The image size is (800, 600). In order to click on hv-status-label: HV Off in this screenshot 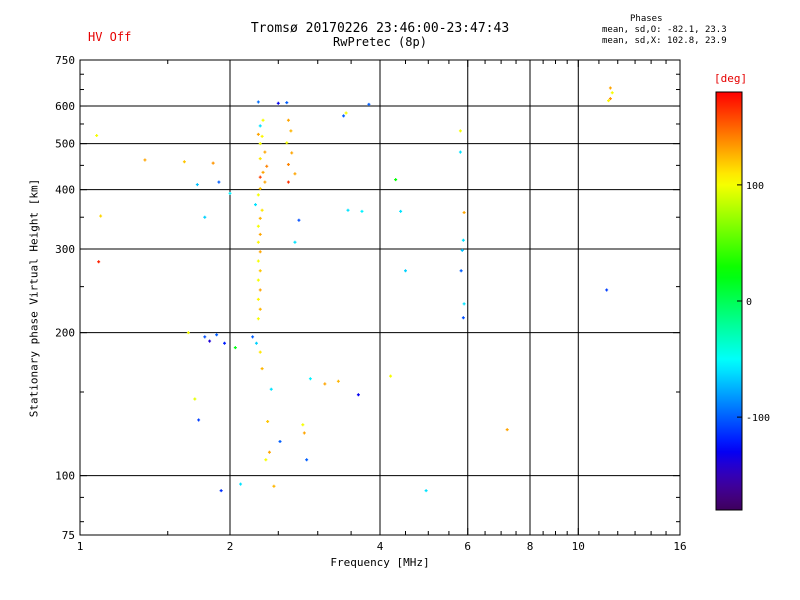, I will do `click(110, 37)`.